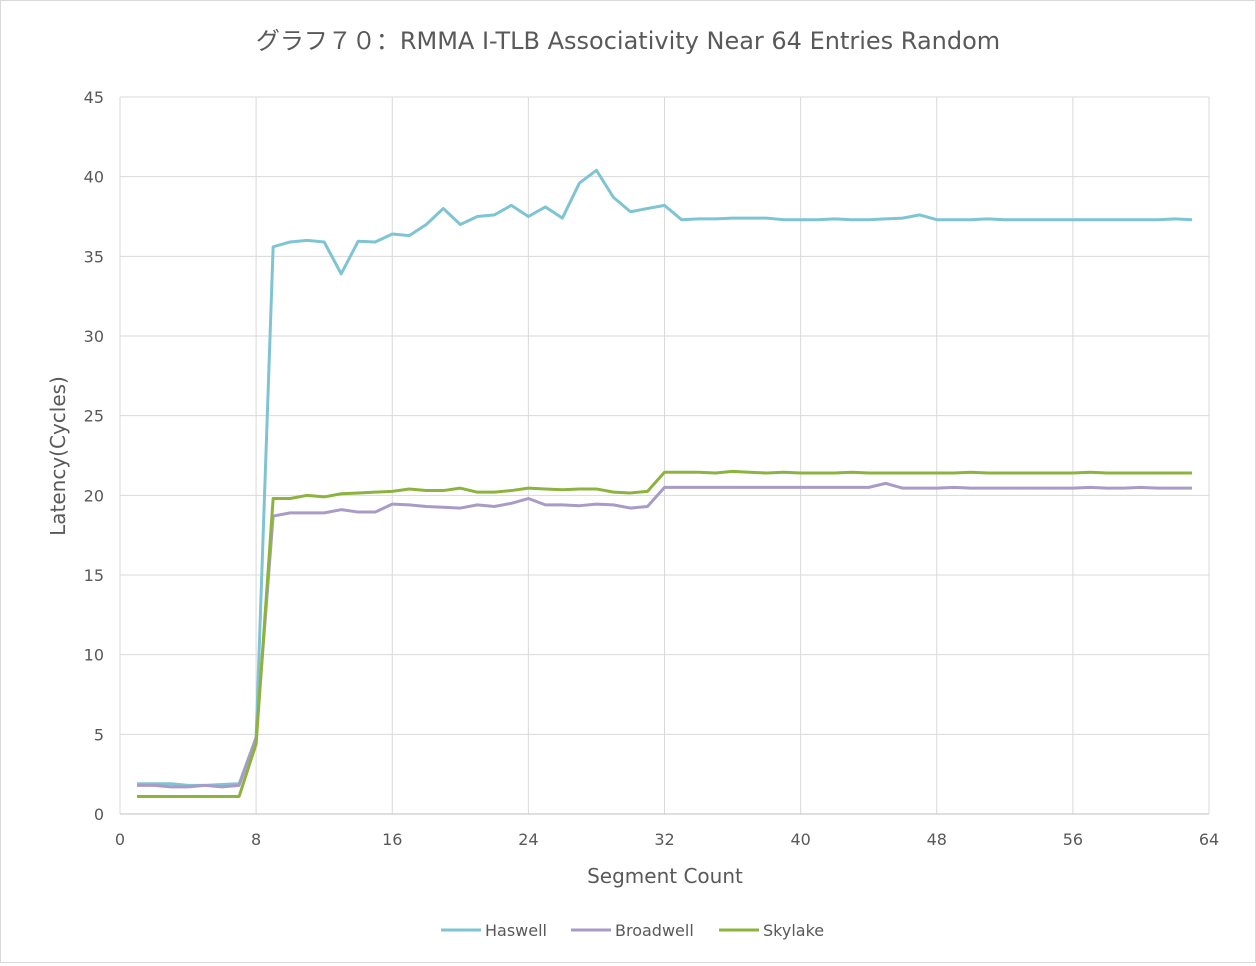  Describe the element at coordinates (94, 416) in the screenshot. I see `y-tick-label: 25` at that location.